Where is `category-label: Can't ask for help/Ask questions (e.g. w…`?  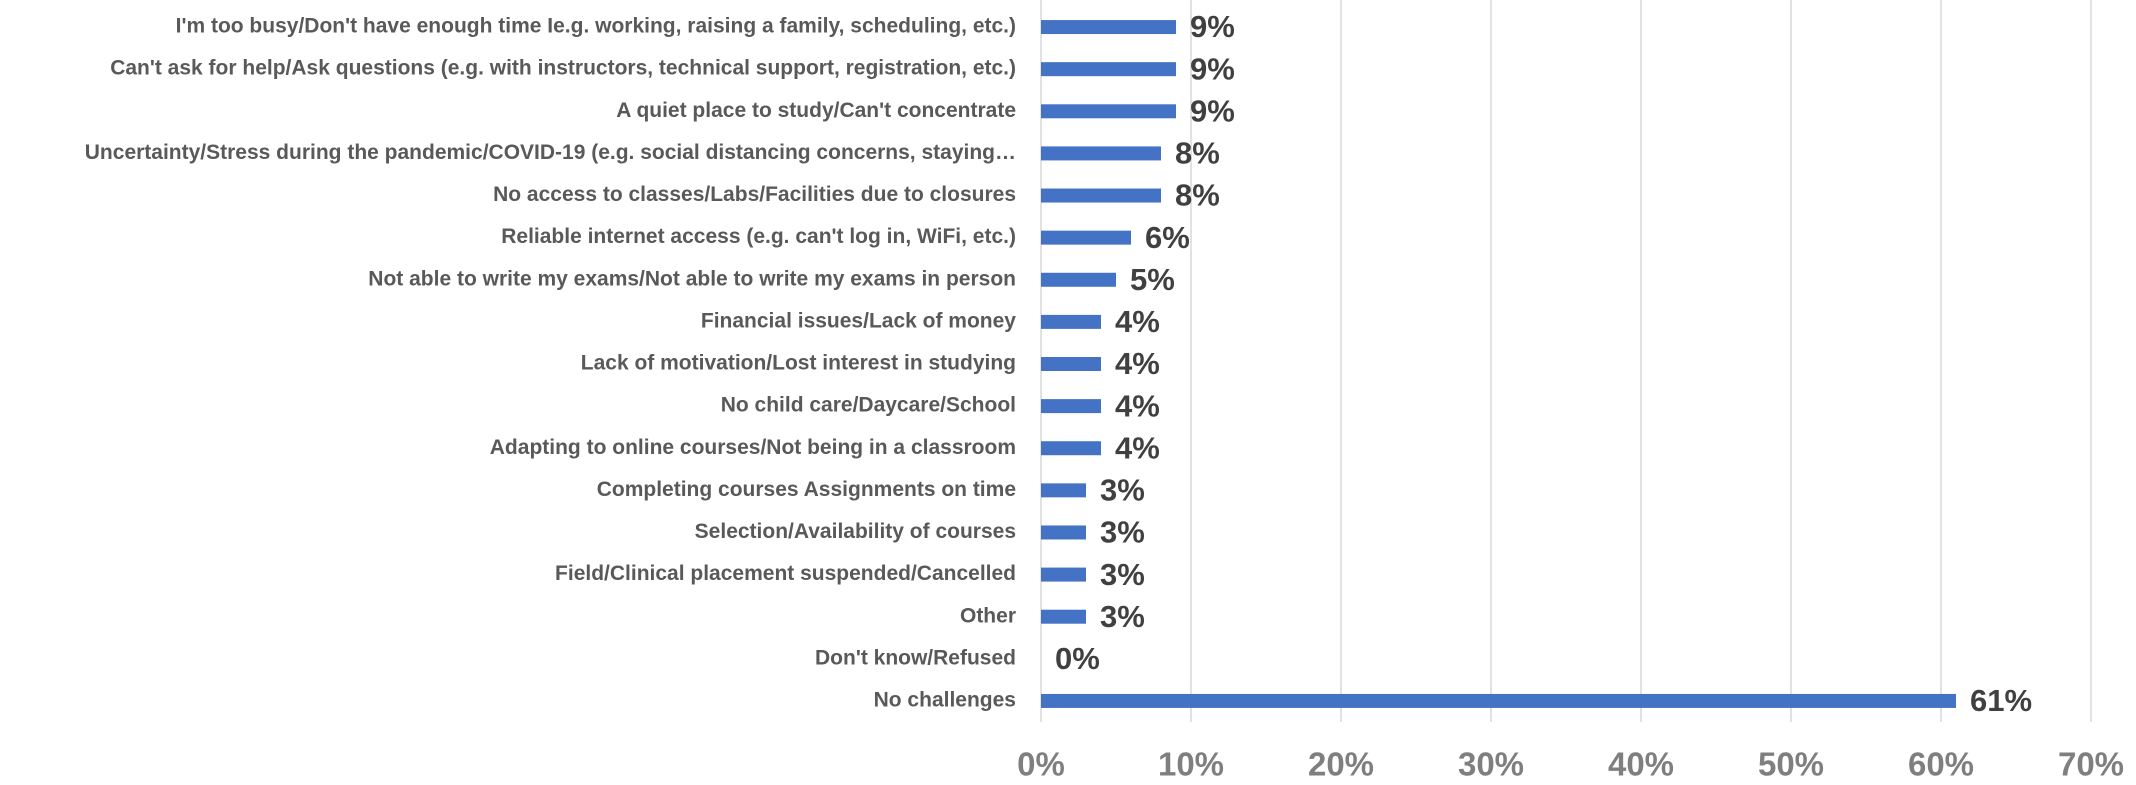 category-label: Can't ask for help/Ask questions (e.g. w… is located at coordinates (563, 68).